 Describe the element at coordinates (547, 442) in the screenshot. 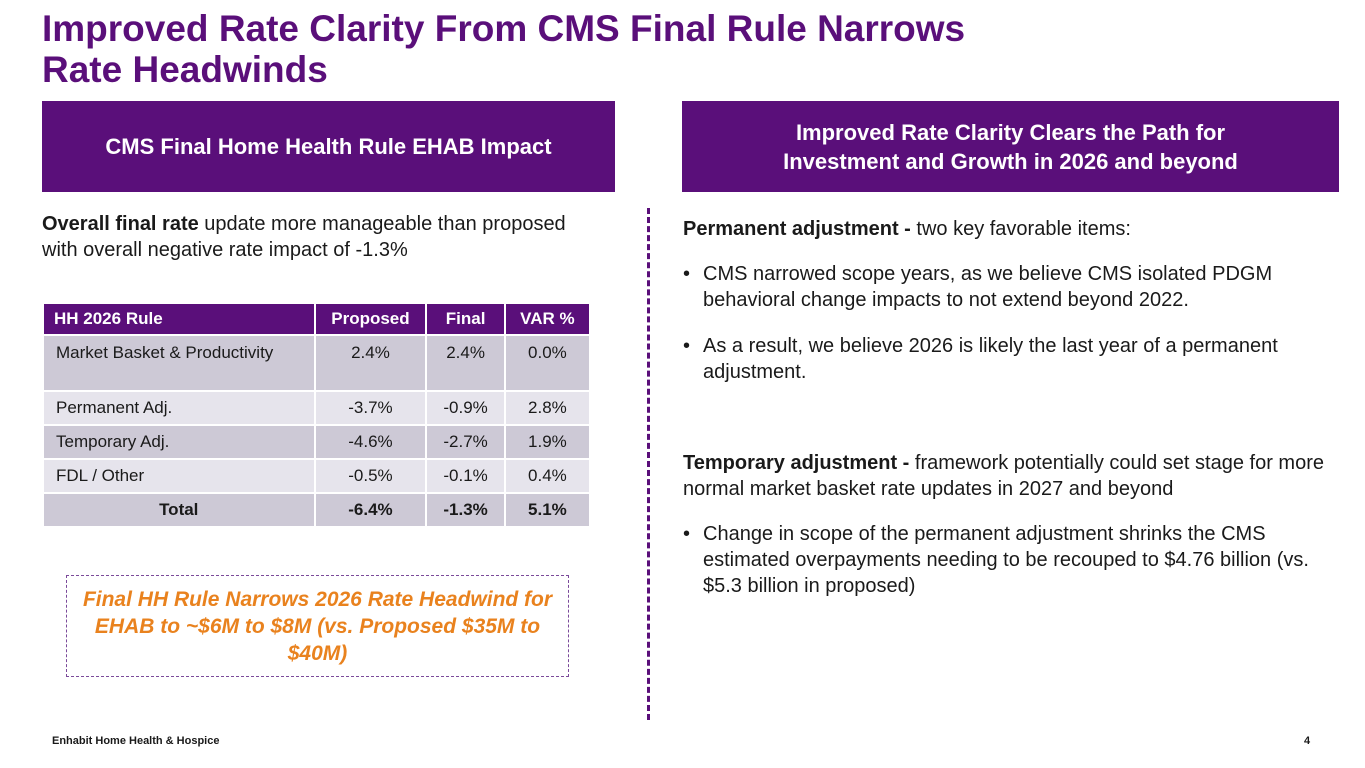

I see `cell-var: 1.9%` at that location.